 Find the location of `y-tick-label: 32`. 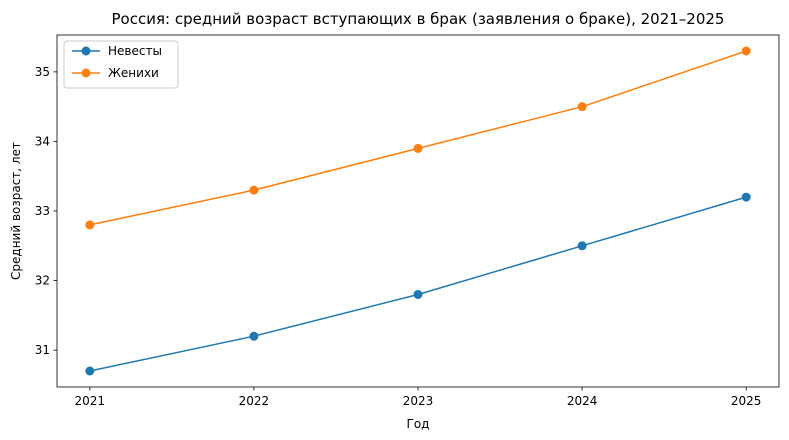

y-tick-label: 32 is located at coordinates (42, 281).